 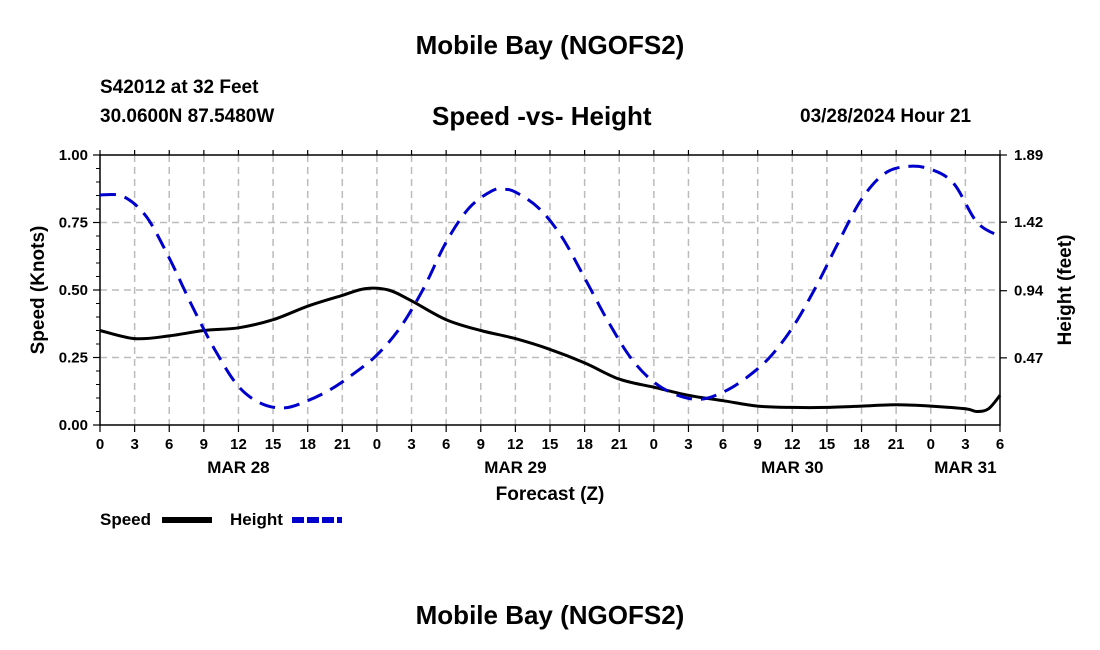 What do you see at coordinates (550, 615) in the screenshot?
I see `footer-title: Mobile Bay (NGOFS2)` at bounding box center [550, 615].